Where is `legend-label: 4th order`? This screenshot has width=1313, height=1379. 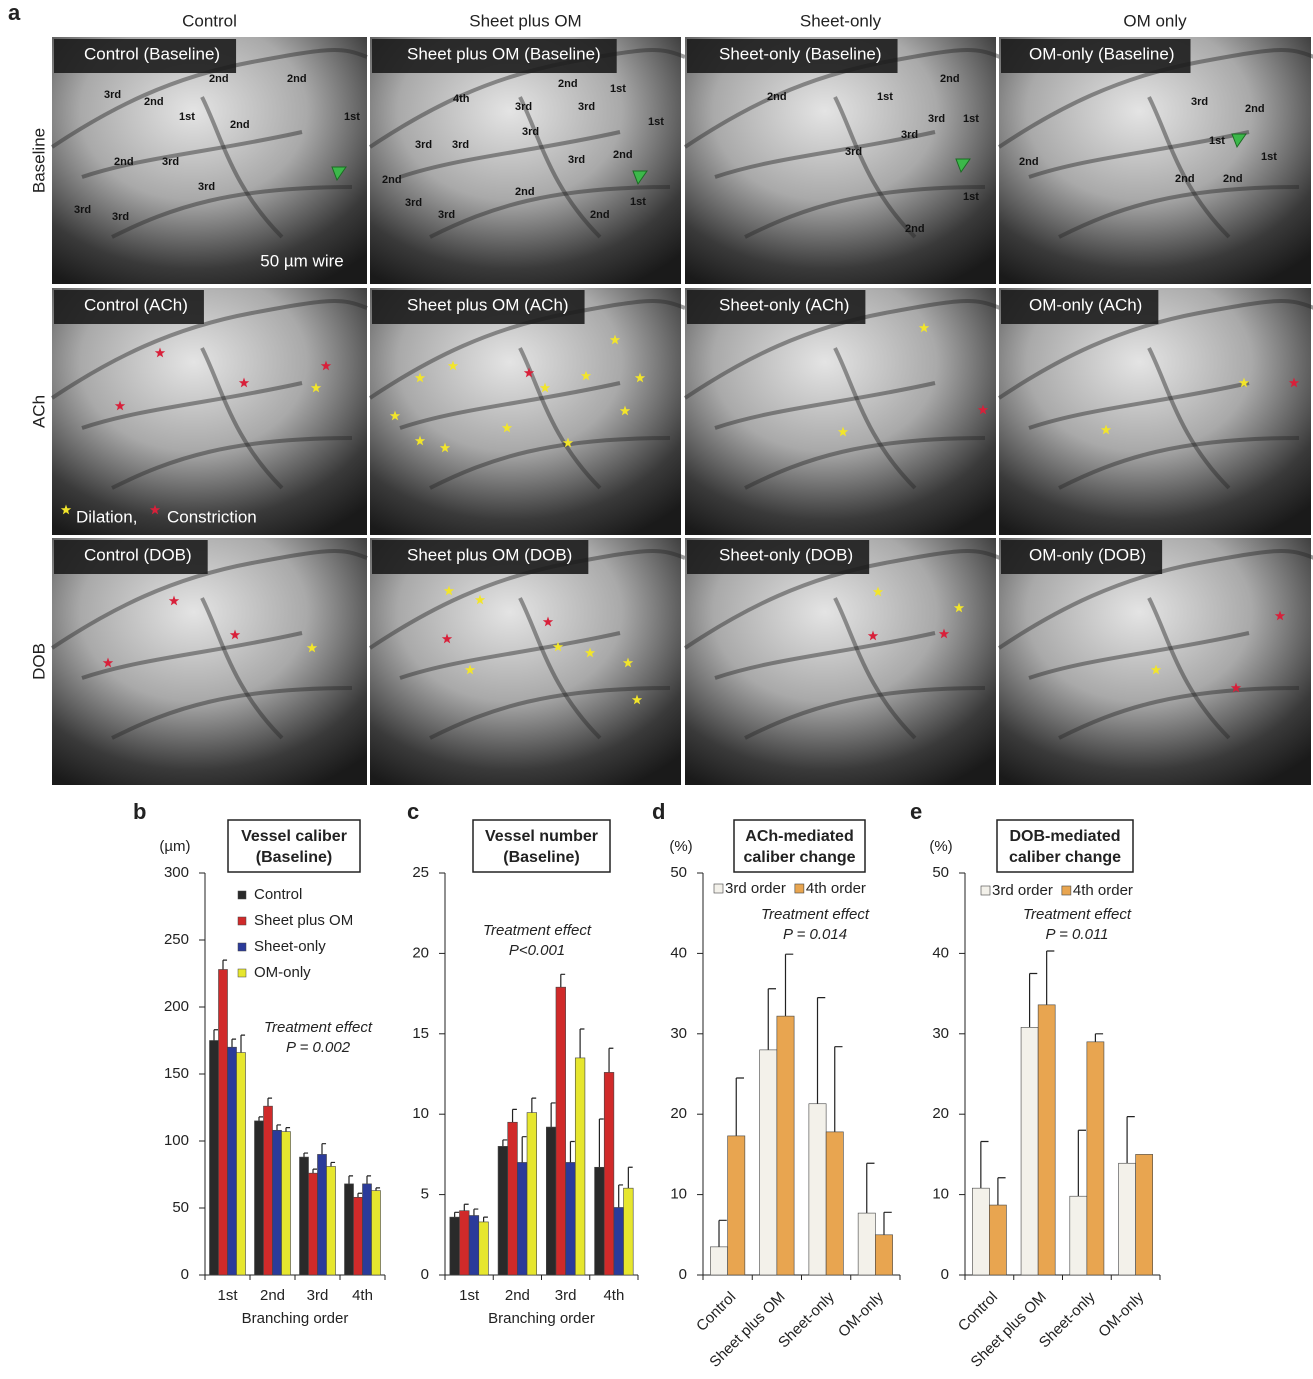 legend-label: 4th order is located at coordinates (1103, 890).